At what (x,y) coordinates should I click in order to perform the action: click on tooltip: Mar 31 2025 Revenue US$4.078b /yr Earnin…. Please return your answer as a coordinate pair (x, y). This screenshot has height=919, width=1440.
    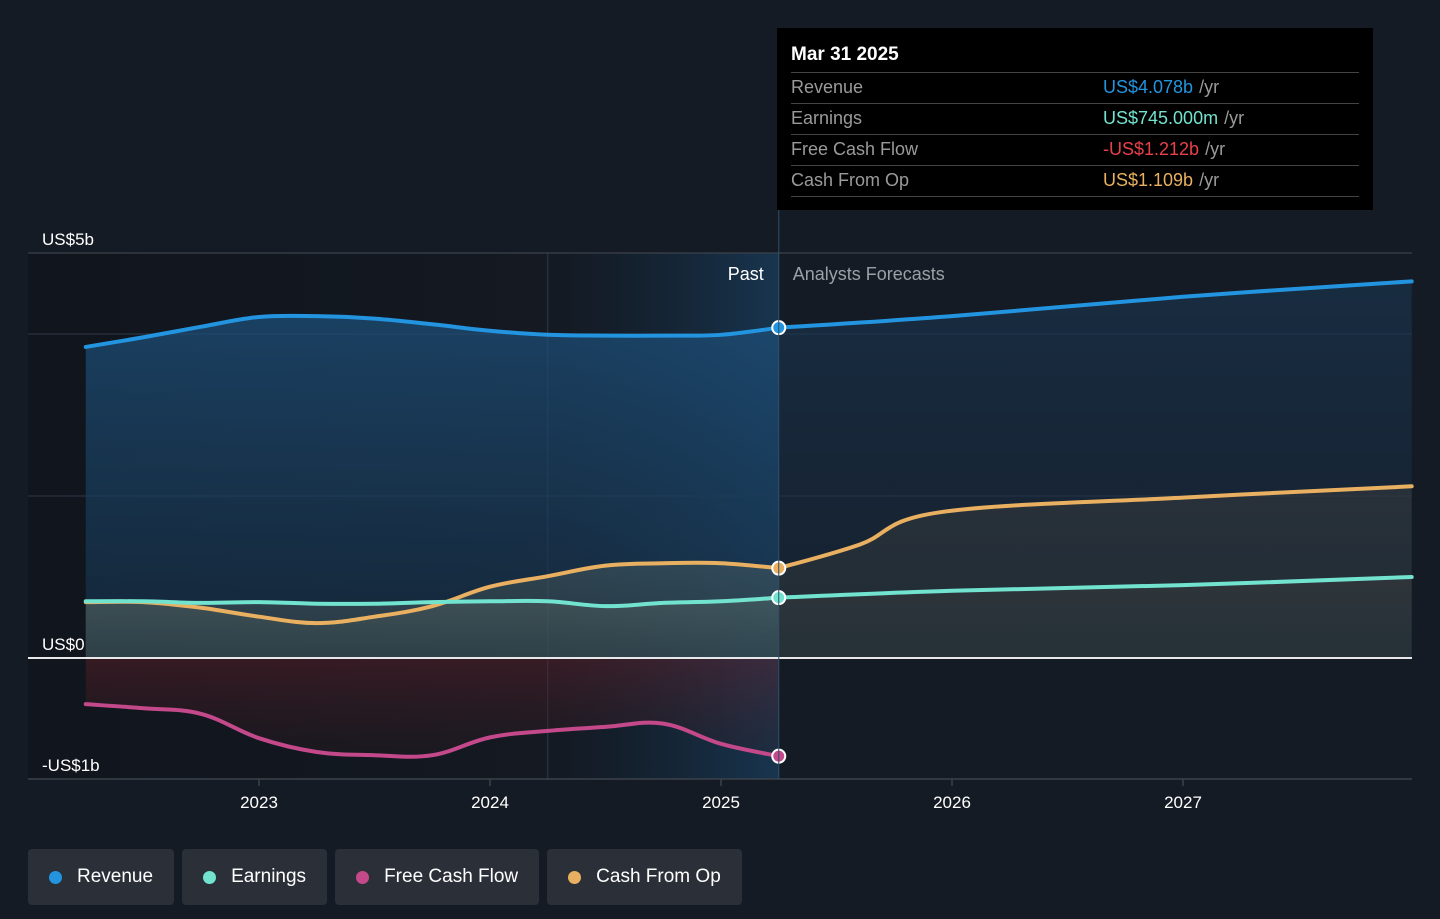
    Looking at the image, I should click on (1075, 119).